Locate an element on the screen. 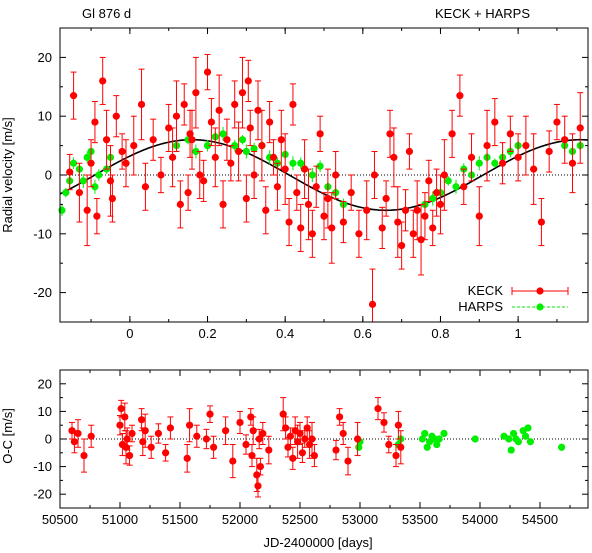  legend-label-harps: HARPS is located at coordinates (480, 306).